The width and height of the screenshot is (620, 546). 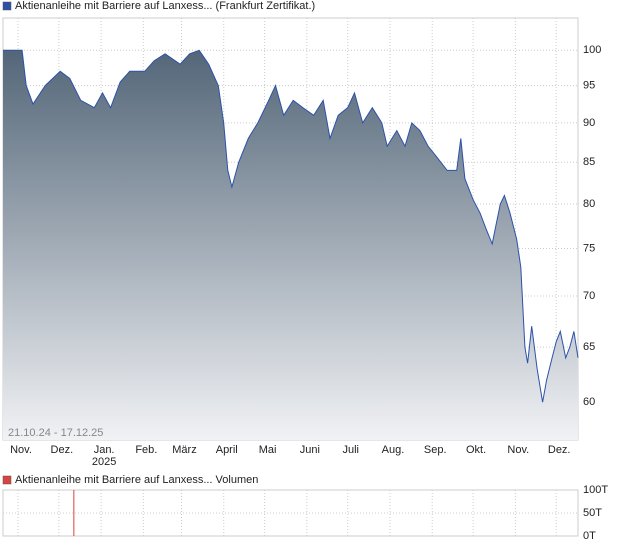 What do you see at coordinates (74, 513) in the screenshot?
I see `volume-bar` at bounding box center [74, 513].